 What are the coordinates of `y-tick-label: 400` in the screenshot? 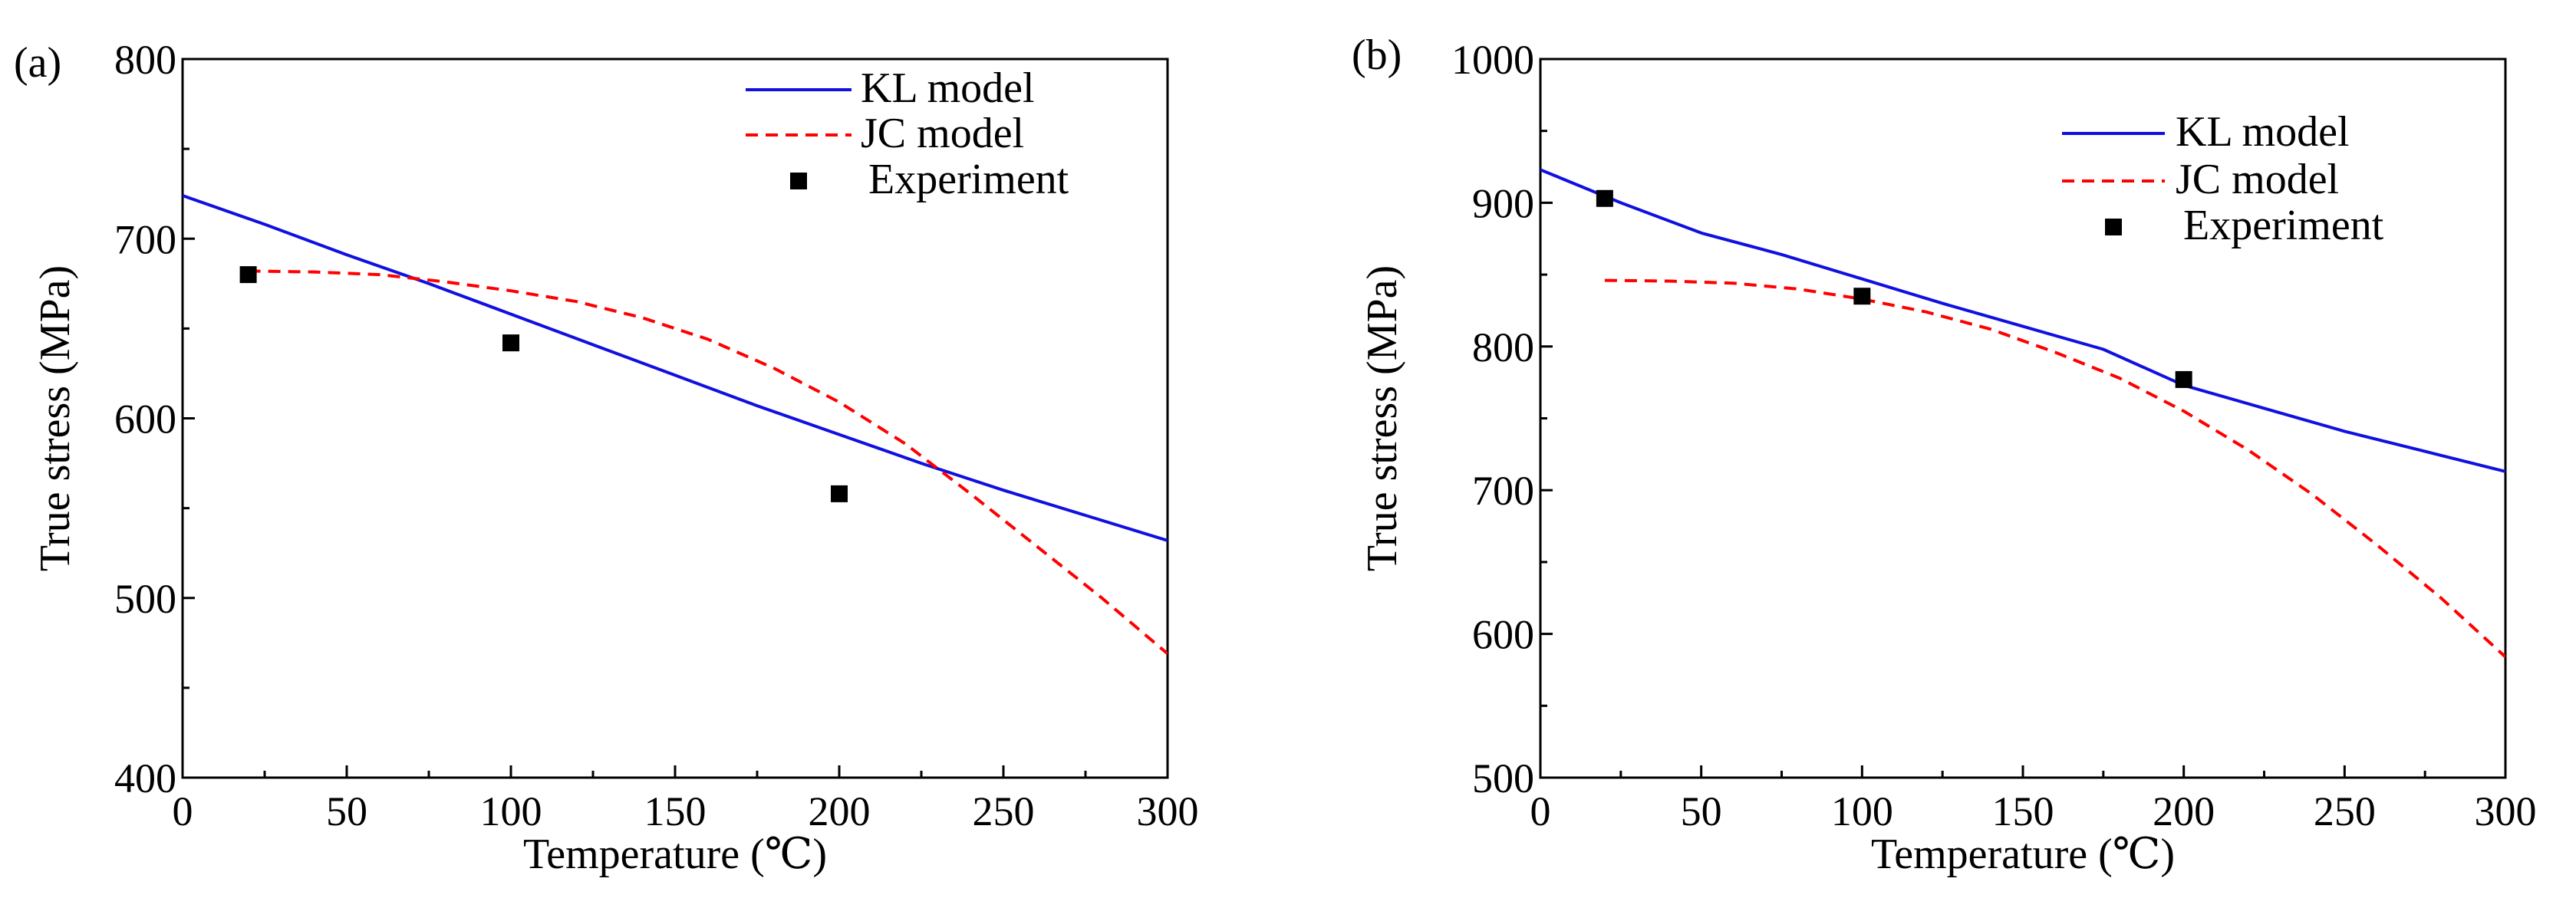 It's located at (145, 778).